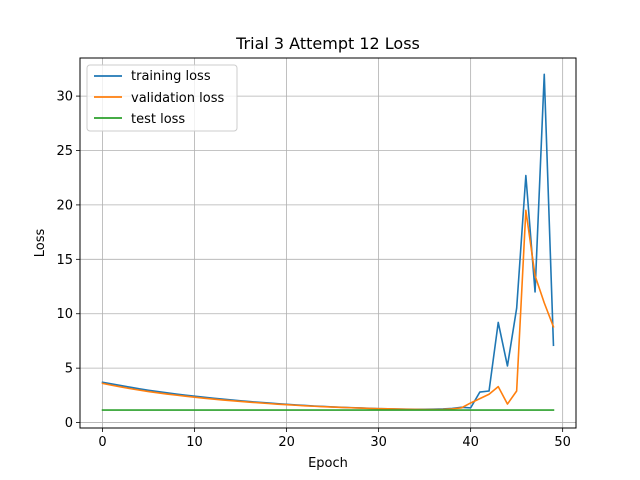 The width and height of the screenshot is (640, 480). I want to click on legend-box, so click(162, 98).